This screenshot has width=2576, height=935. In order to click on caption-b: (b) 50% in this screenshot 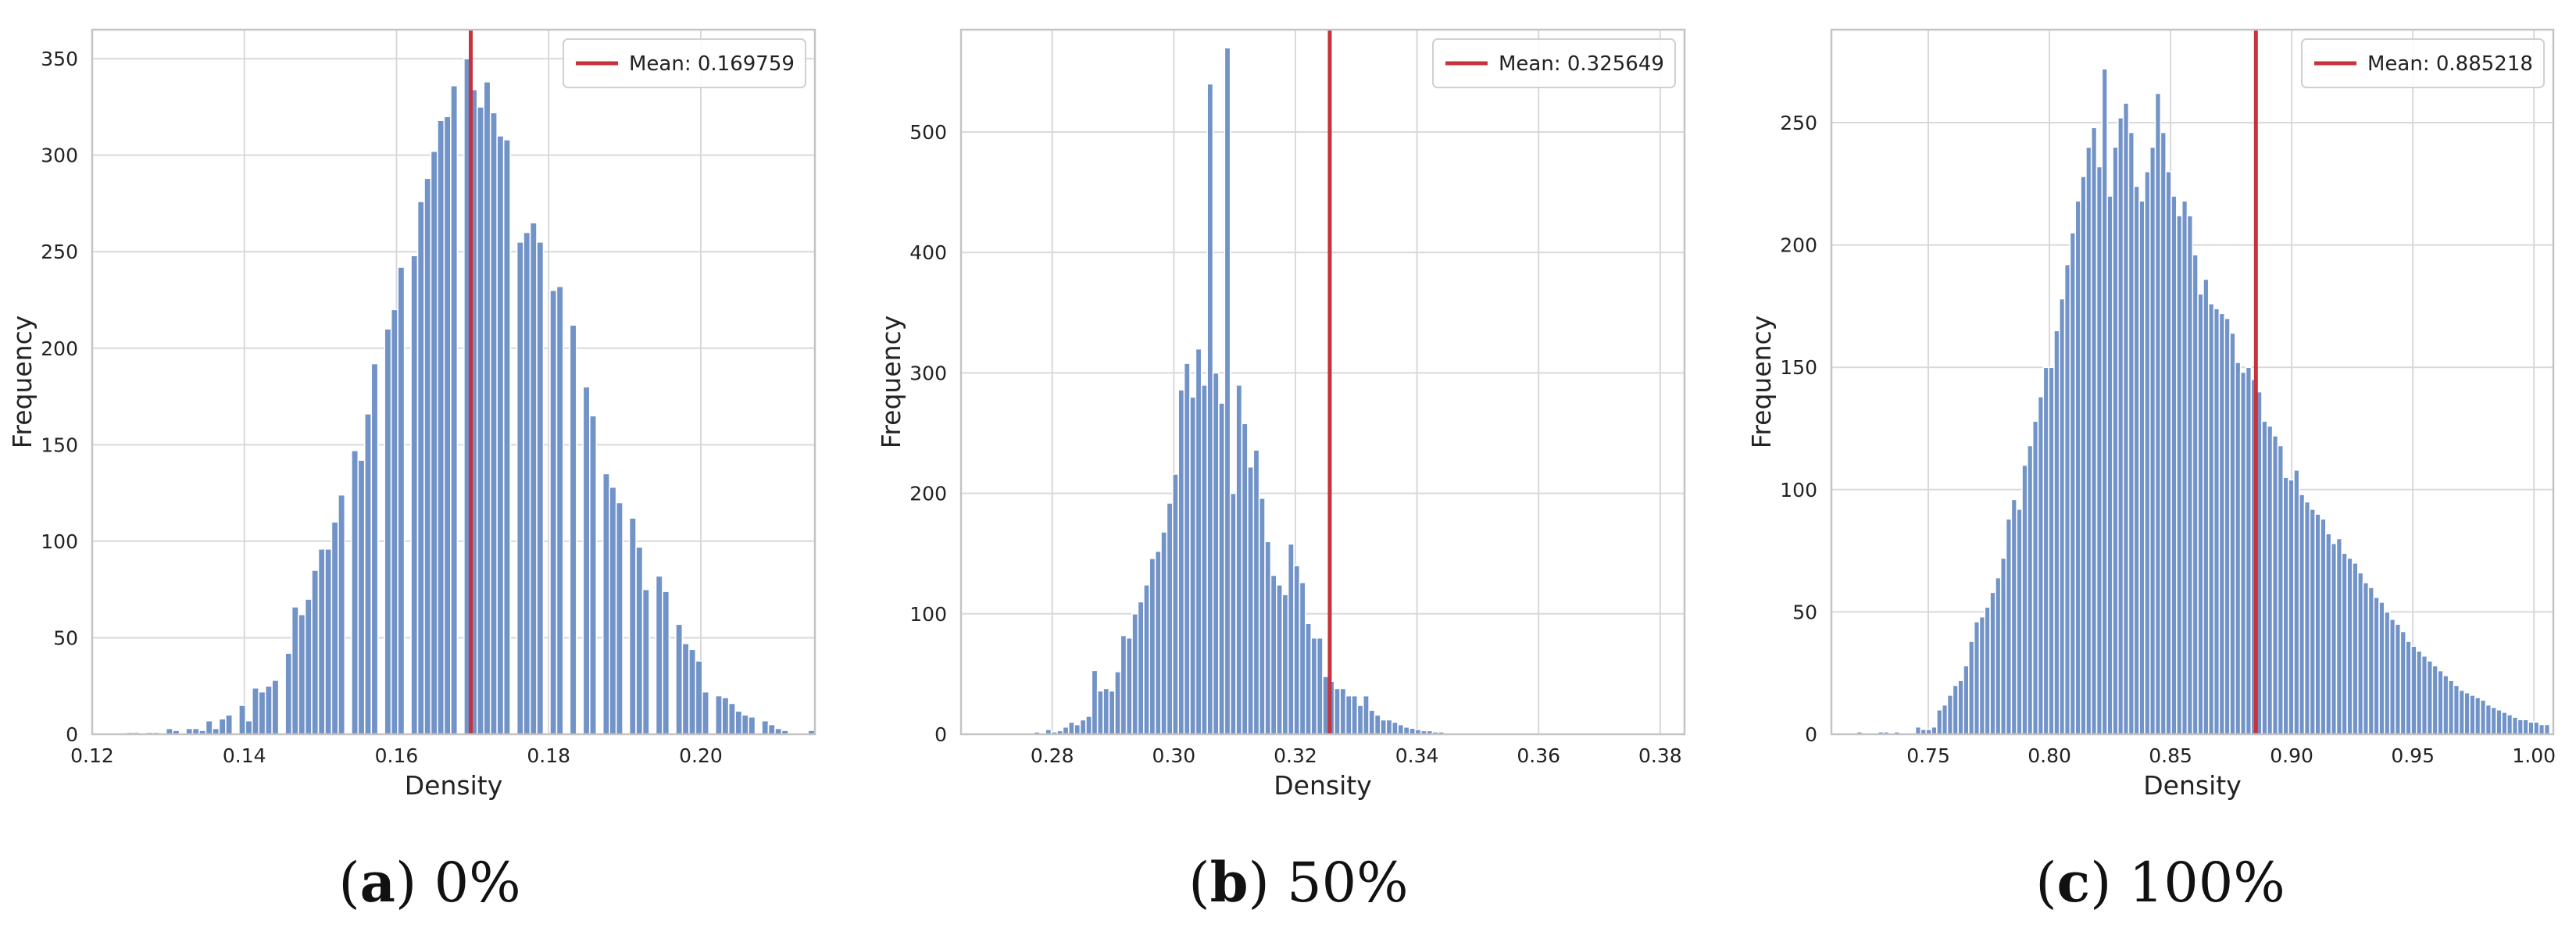, I will do `click(1299, 882)`.